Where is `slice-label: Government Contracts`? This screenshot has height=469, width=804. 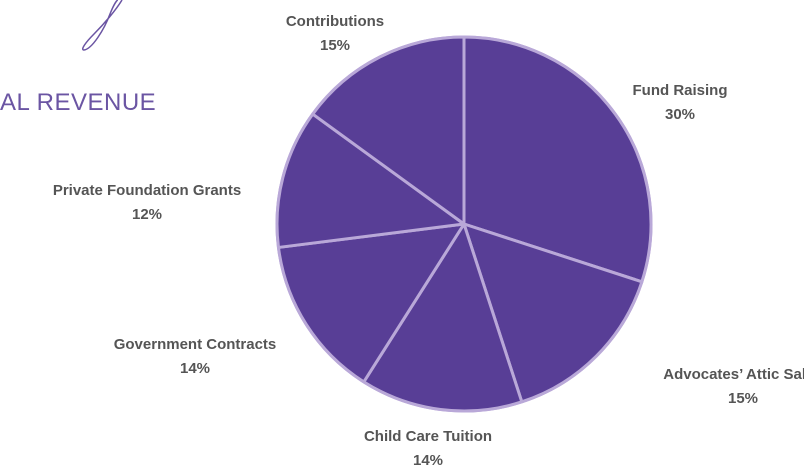 slice-label: Government Contracts is located at coordinates (195, 344).